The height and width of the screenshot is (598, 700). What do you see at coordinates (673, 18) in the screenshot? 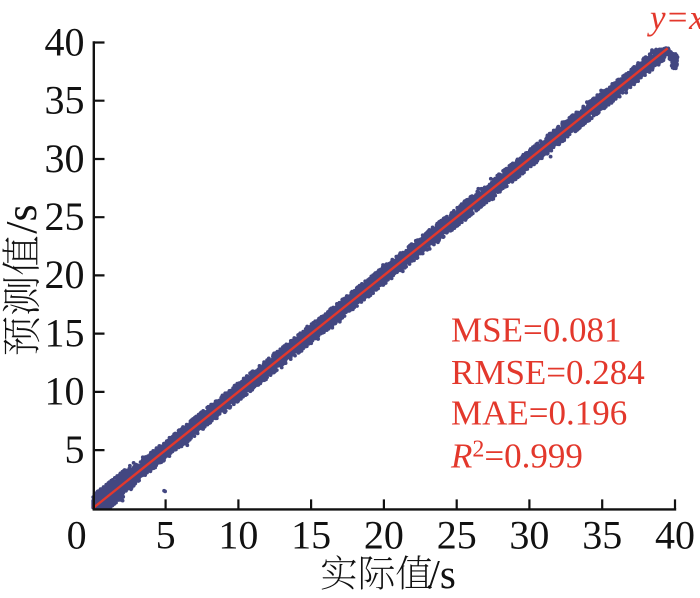
I see `svg-text: y=x` at bounding box center [673, 18].